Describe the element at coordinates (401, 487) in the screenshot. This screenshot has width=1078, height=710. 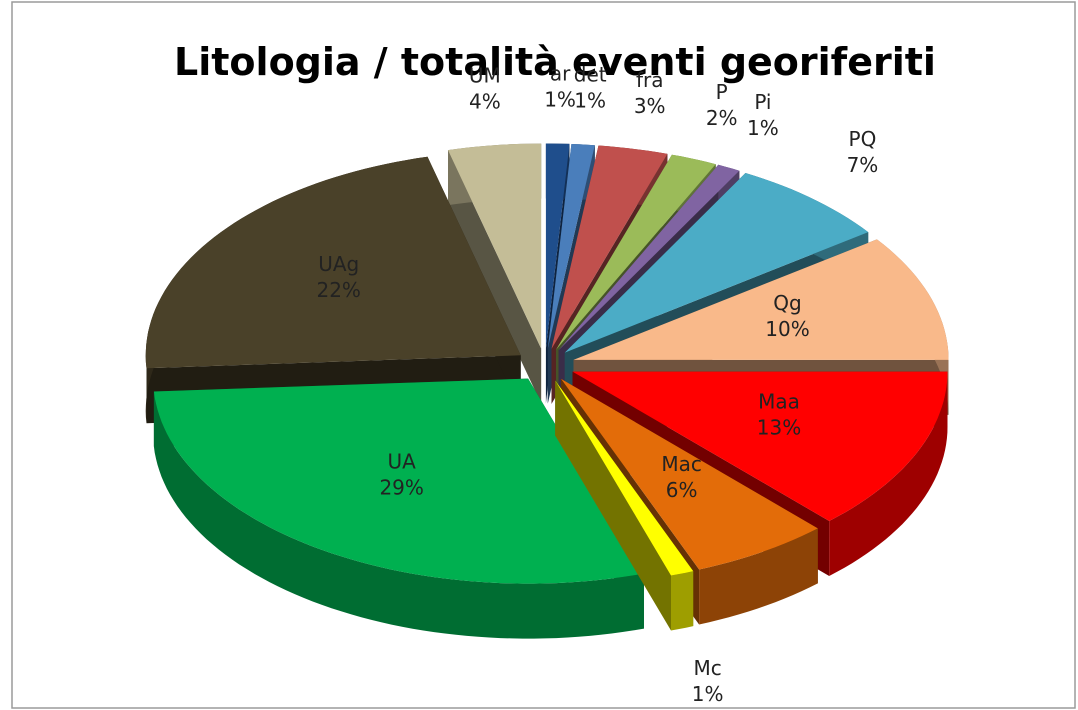
I see `slice-label-value: 29%` at that location.